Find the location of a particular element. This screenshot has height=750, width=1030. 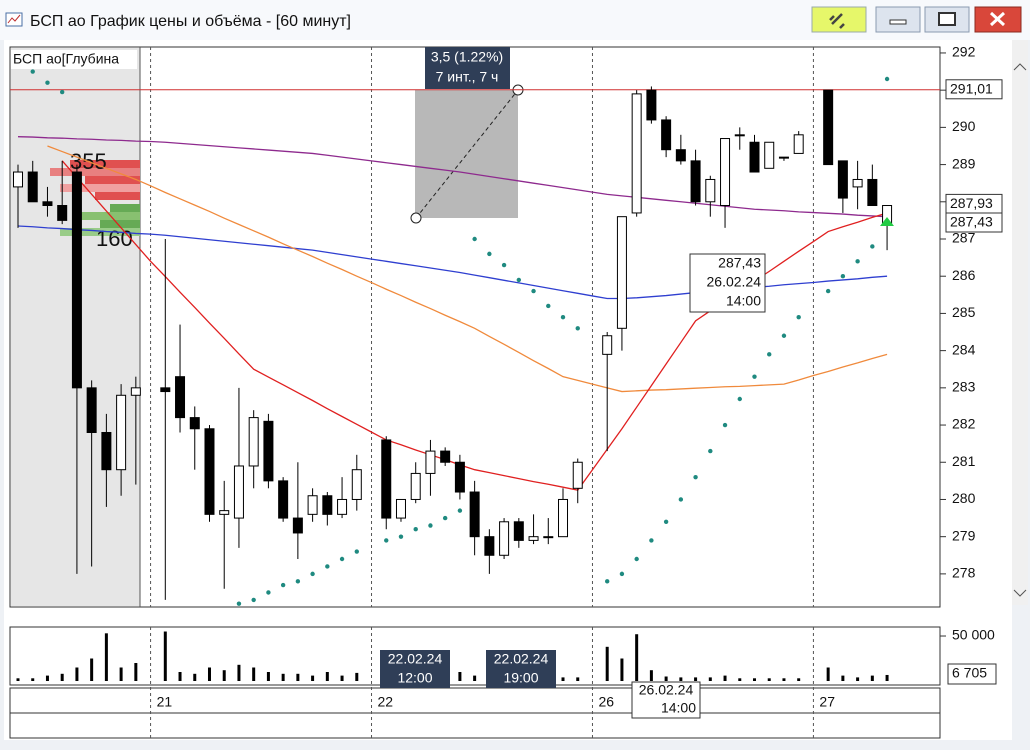

measure-start is located at coordinates (416, 218).